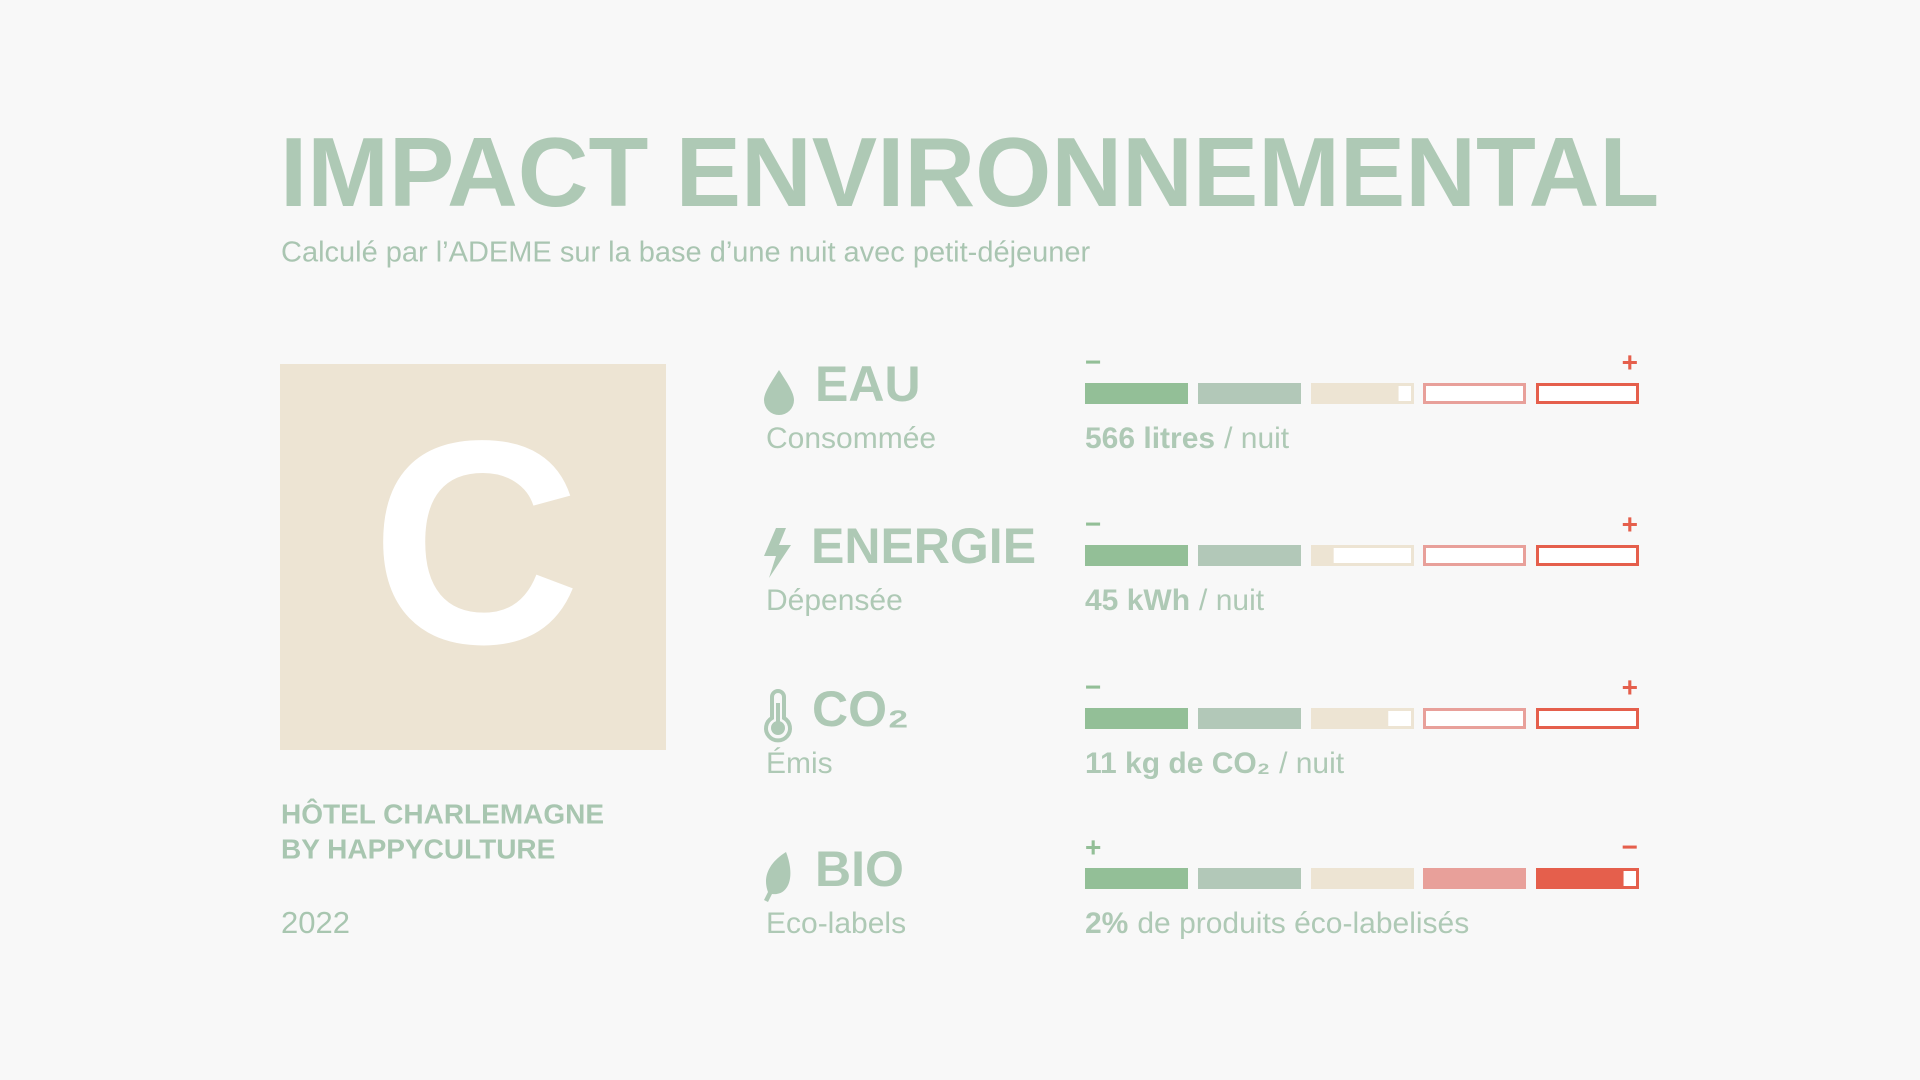 This screenshot has height=1080, width=1920. What do you see at coordinates (799, 763) in the screenshot?
I see `indicator-sub: Émis` at bounding box center [799, 763].